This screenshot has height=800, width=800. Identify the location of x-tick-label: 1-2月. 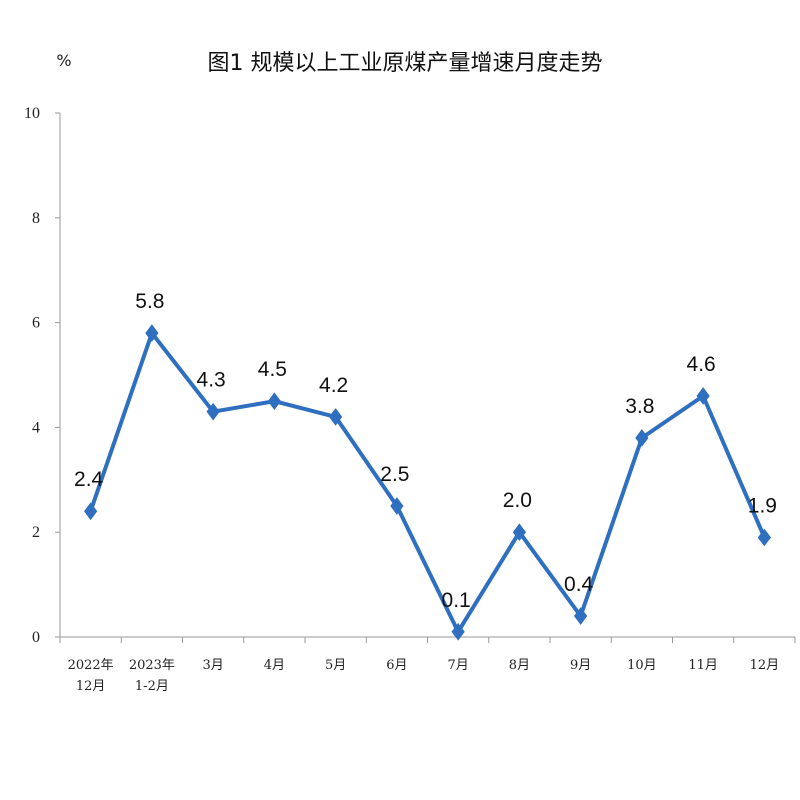
(152, 686).